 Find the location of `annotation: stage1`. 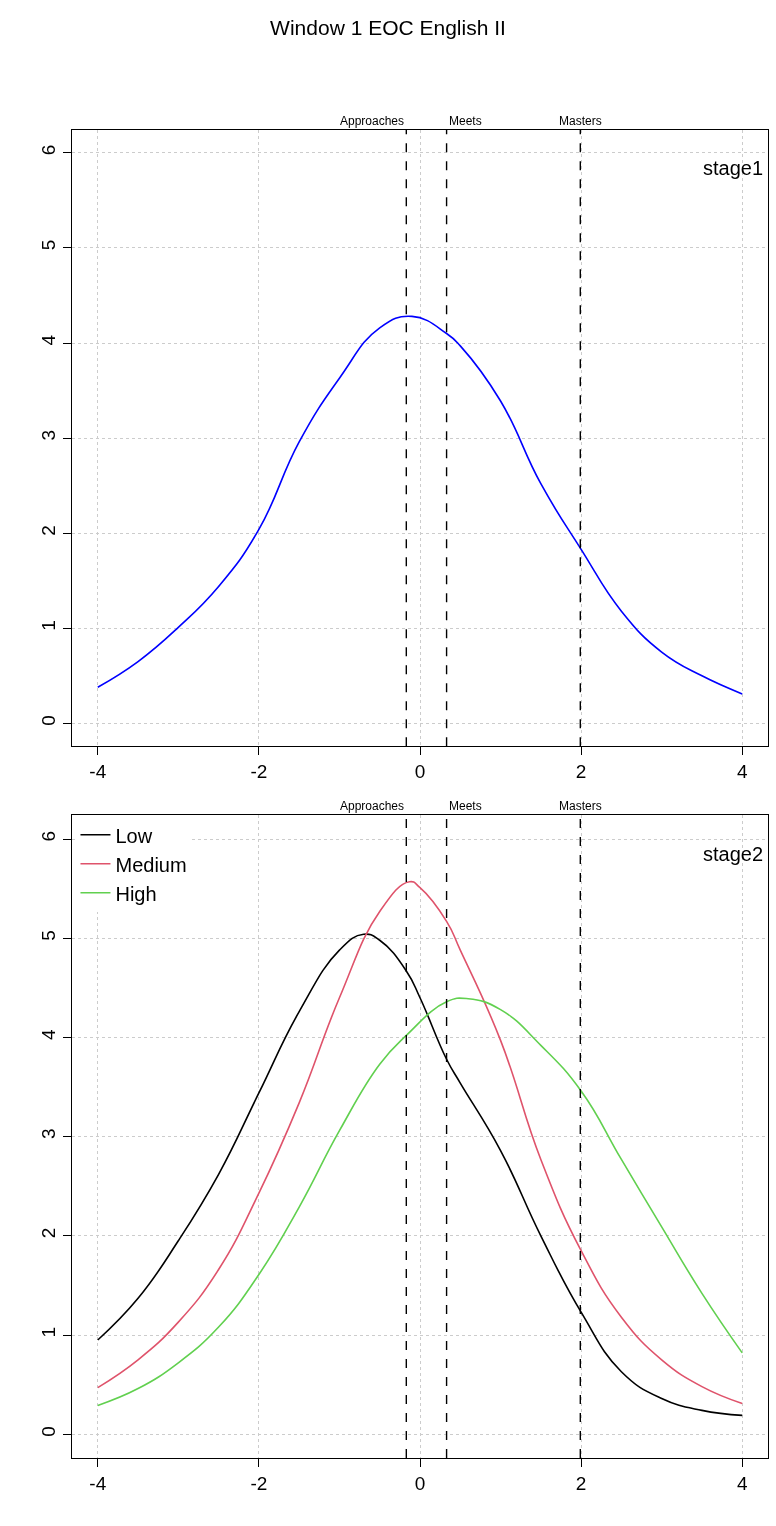

annotation: stage1 is located at coordinates (733, 168).